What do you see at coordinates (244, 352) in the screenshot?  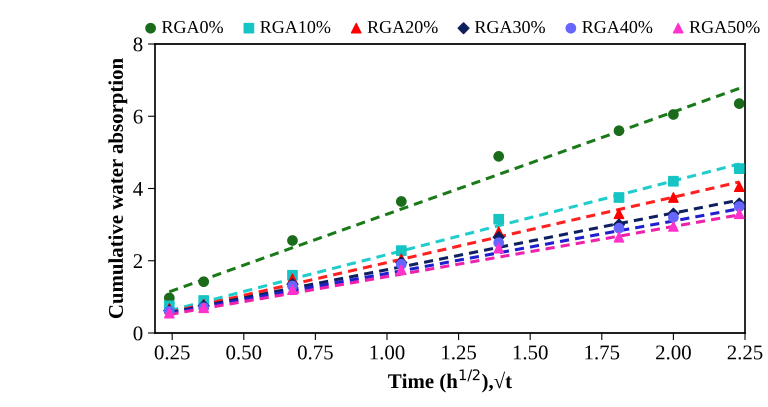 I see `x-tick-label: 0.50` at bounding box center [244, 352].